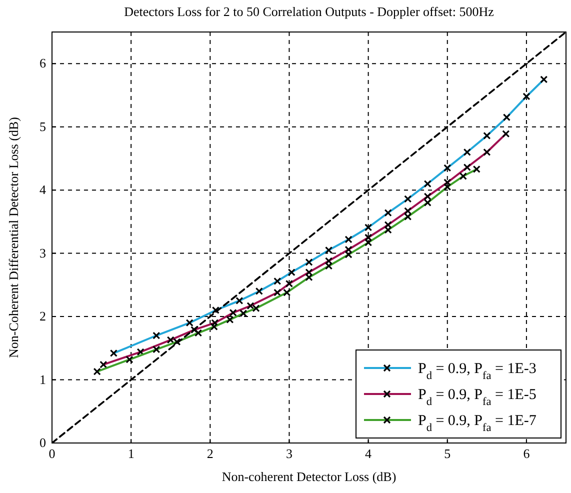  What do you see at coordinates (43, 63) in the screenshot?
I see `y-tick-label: 6` at bounding box center [43, 63].